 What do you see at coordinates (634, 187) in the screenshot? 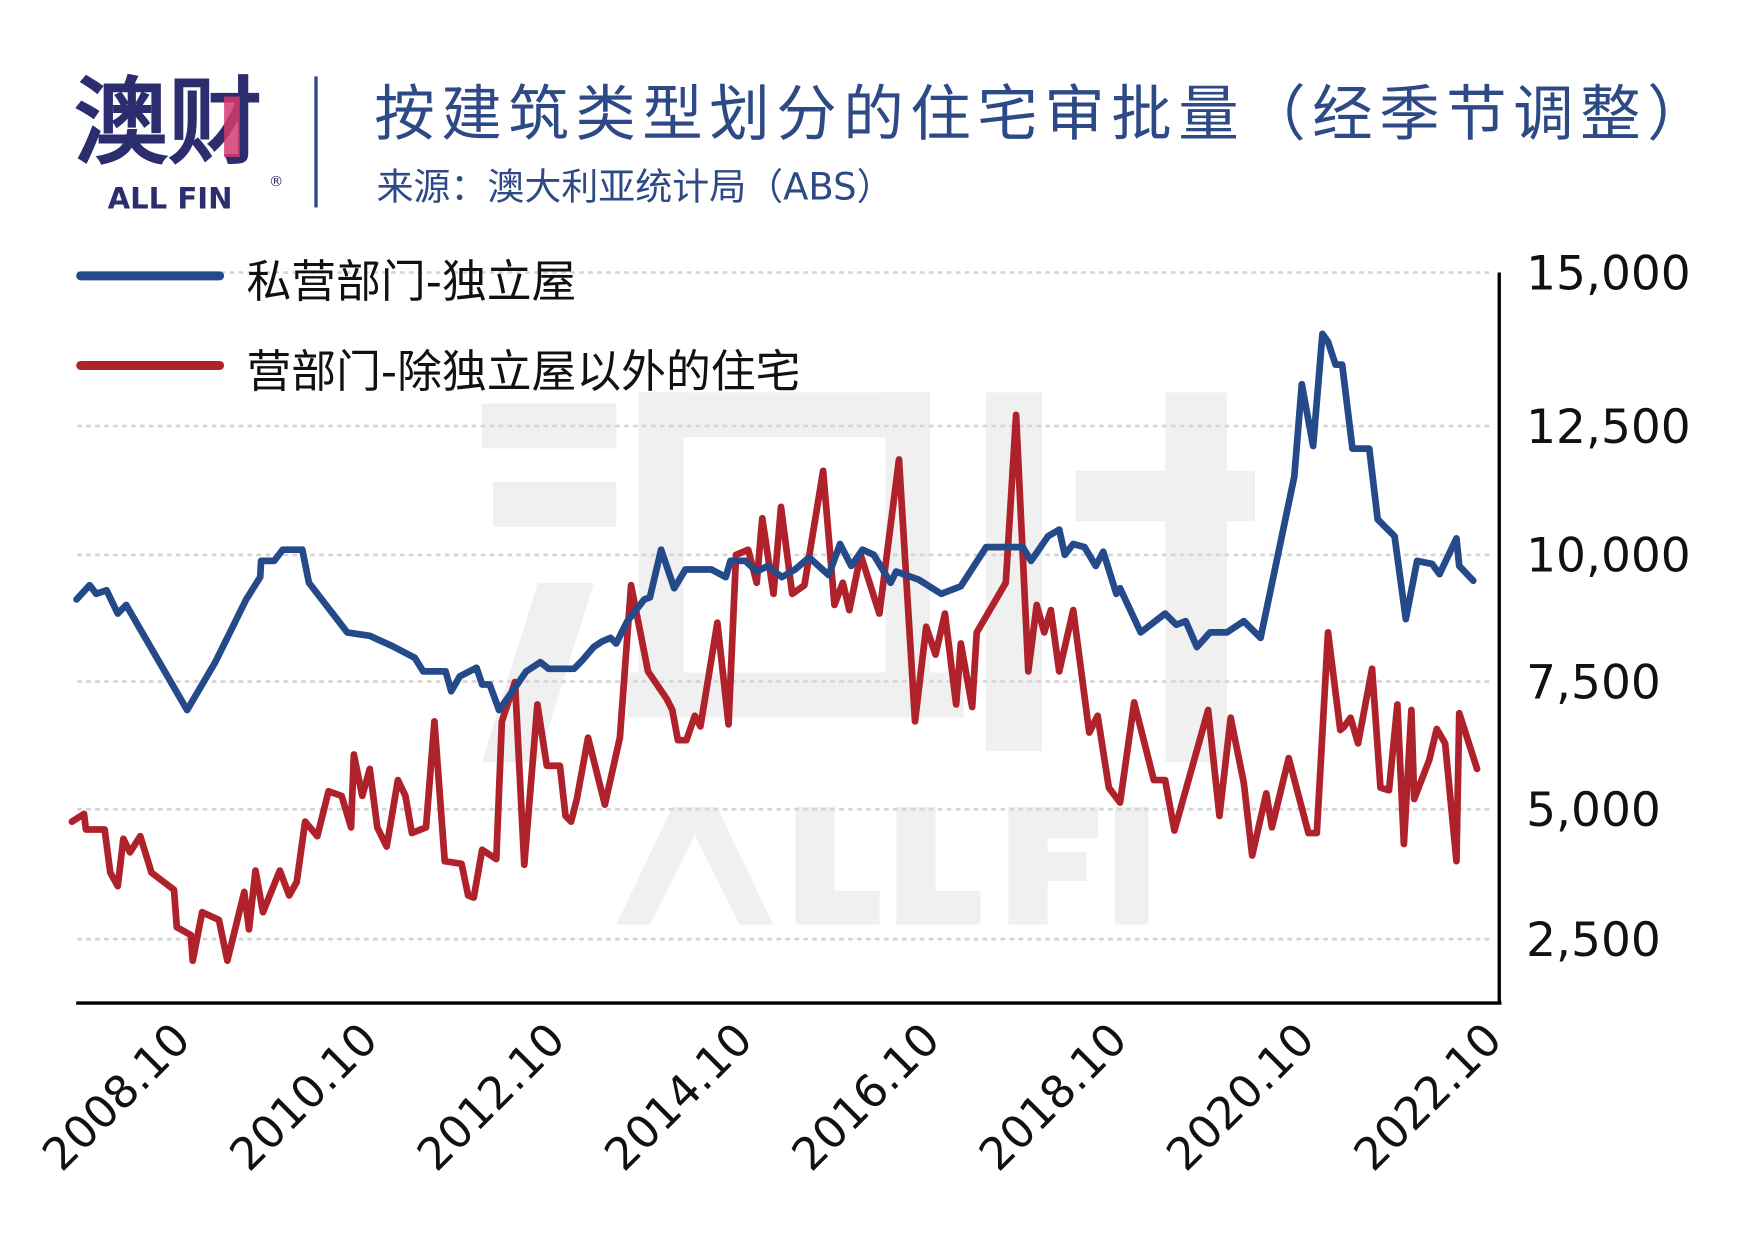
I see `subtitle: 来源：澳大利亚统计局（ABS）` at bounding box center [634, 187].